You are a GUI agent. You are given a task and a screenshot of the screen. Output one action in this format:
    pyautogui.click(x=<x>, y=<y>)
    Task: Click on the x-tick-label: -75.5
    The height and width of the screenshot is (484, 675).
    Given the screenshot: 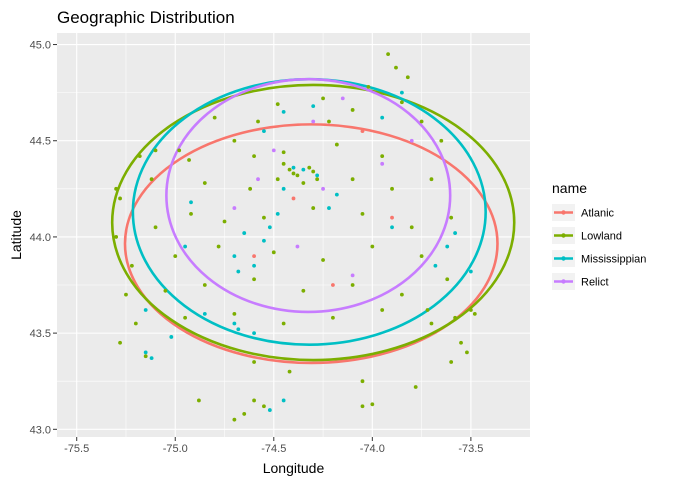 What is the action you would take?
    pyautogui.click(x=76, y=449)
    